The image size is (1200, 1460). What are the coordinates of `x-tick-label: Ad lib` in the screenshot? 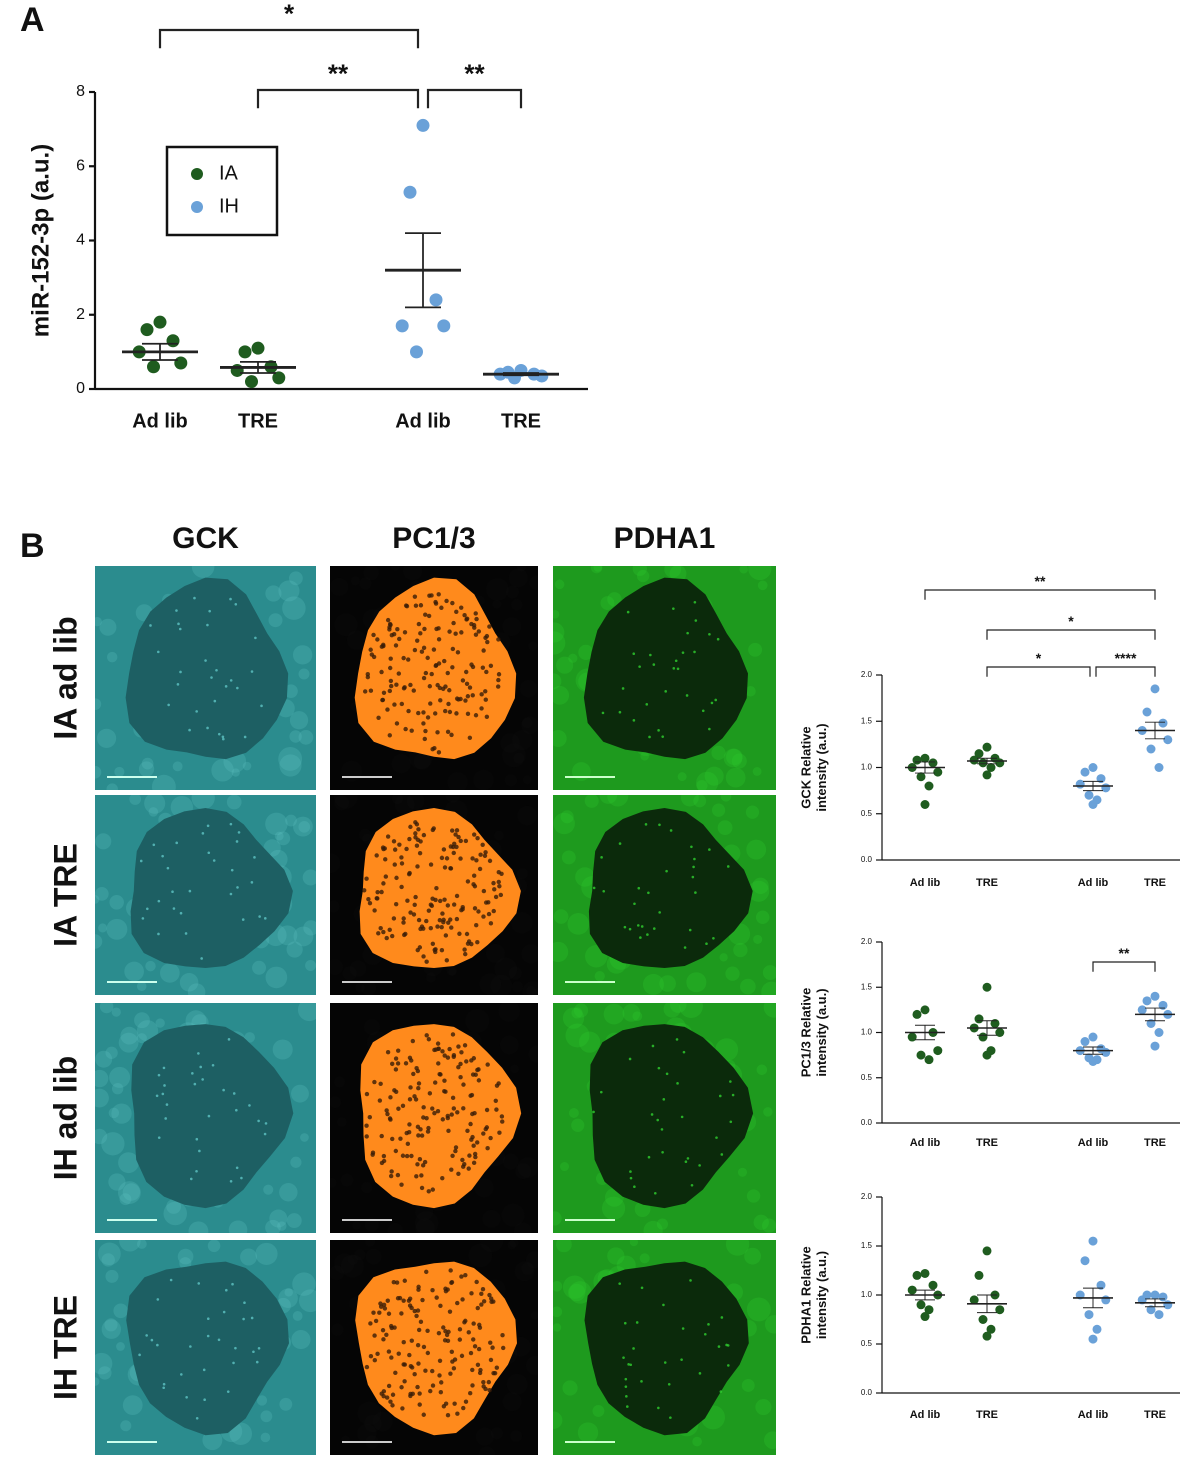 It's located at (1093, 1143).